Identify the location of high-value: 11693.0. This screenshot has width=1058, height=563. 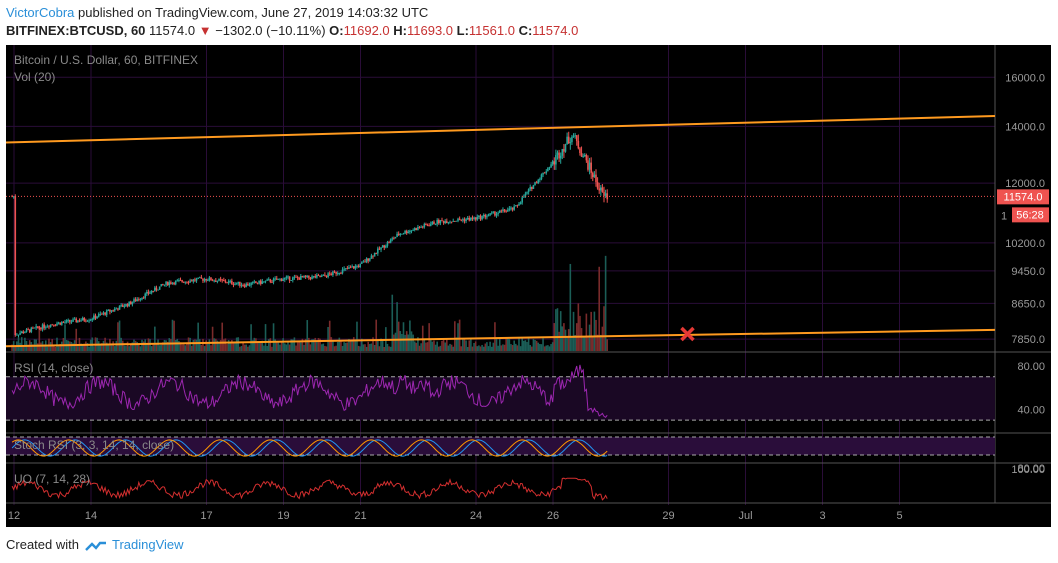
(430, 30).